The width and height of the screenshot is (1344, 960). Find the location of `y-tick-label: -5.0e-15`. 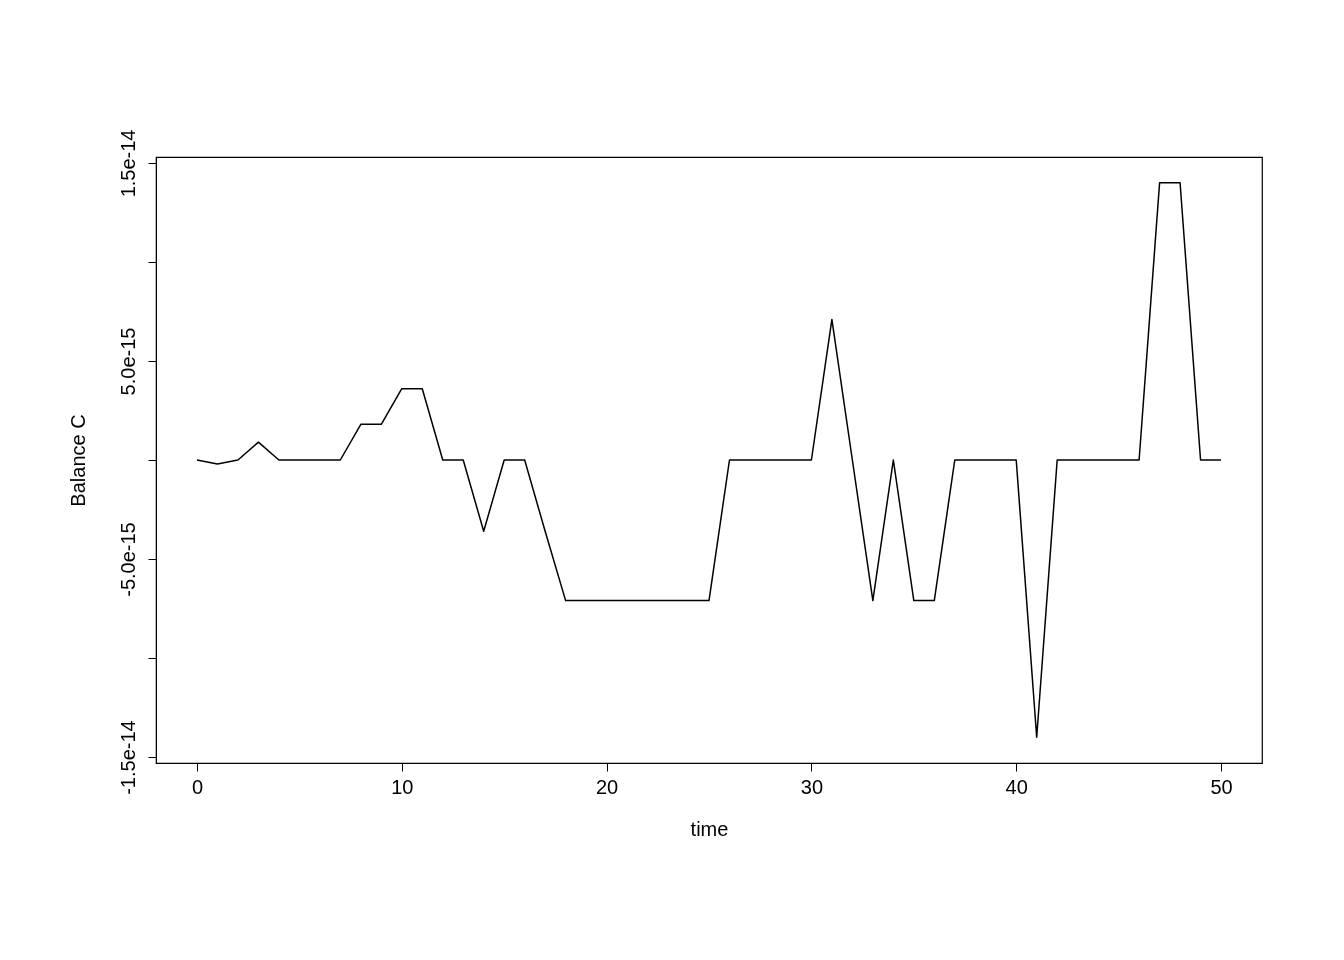

y-tick-label: -5.0e-15 is located at coordinates (127, 559).